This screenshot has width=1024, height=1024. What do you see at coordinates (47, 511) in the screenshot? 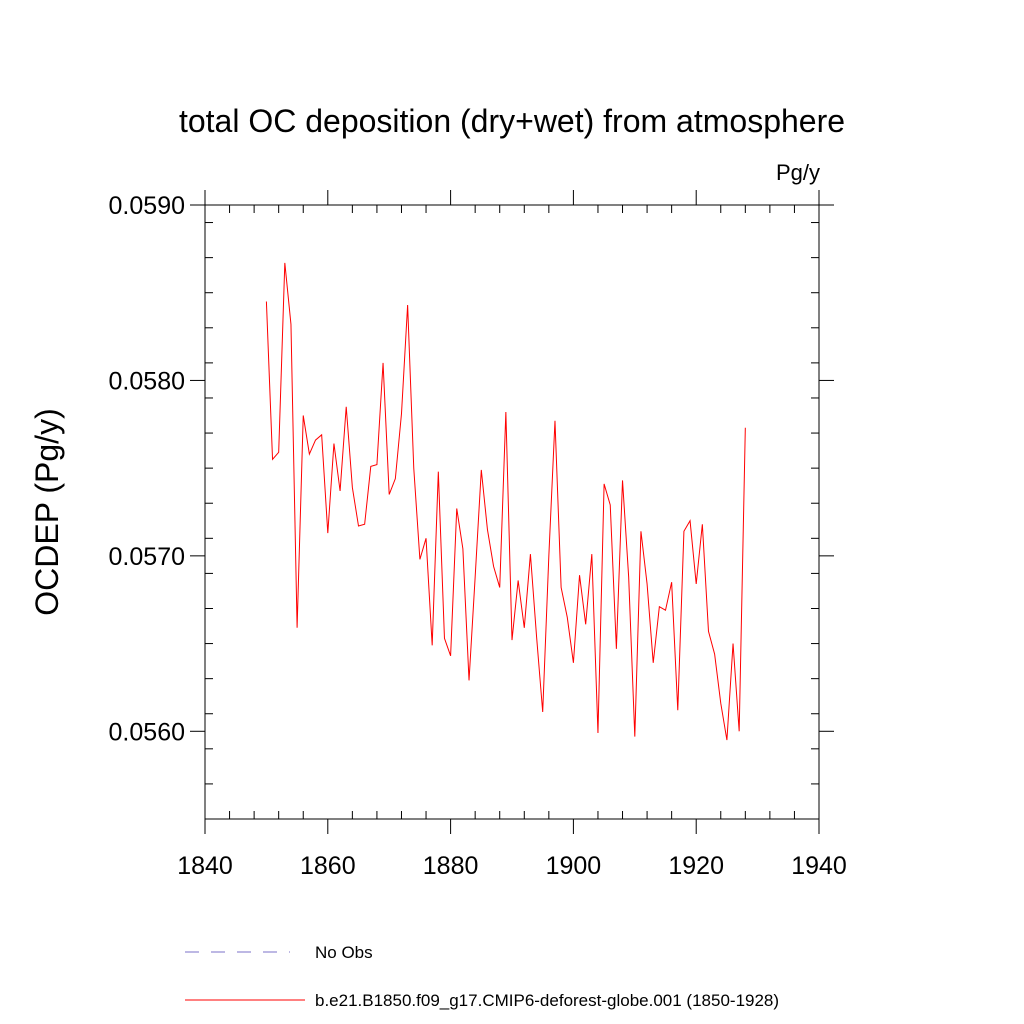
I see `y-axis-label: OCDEP (Pg/y)` at bounding box center [47, 511].